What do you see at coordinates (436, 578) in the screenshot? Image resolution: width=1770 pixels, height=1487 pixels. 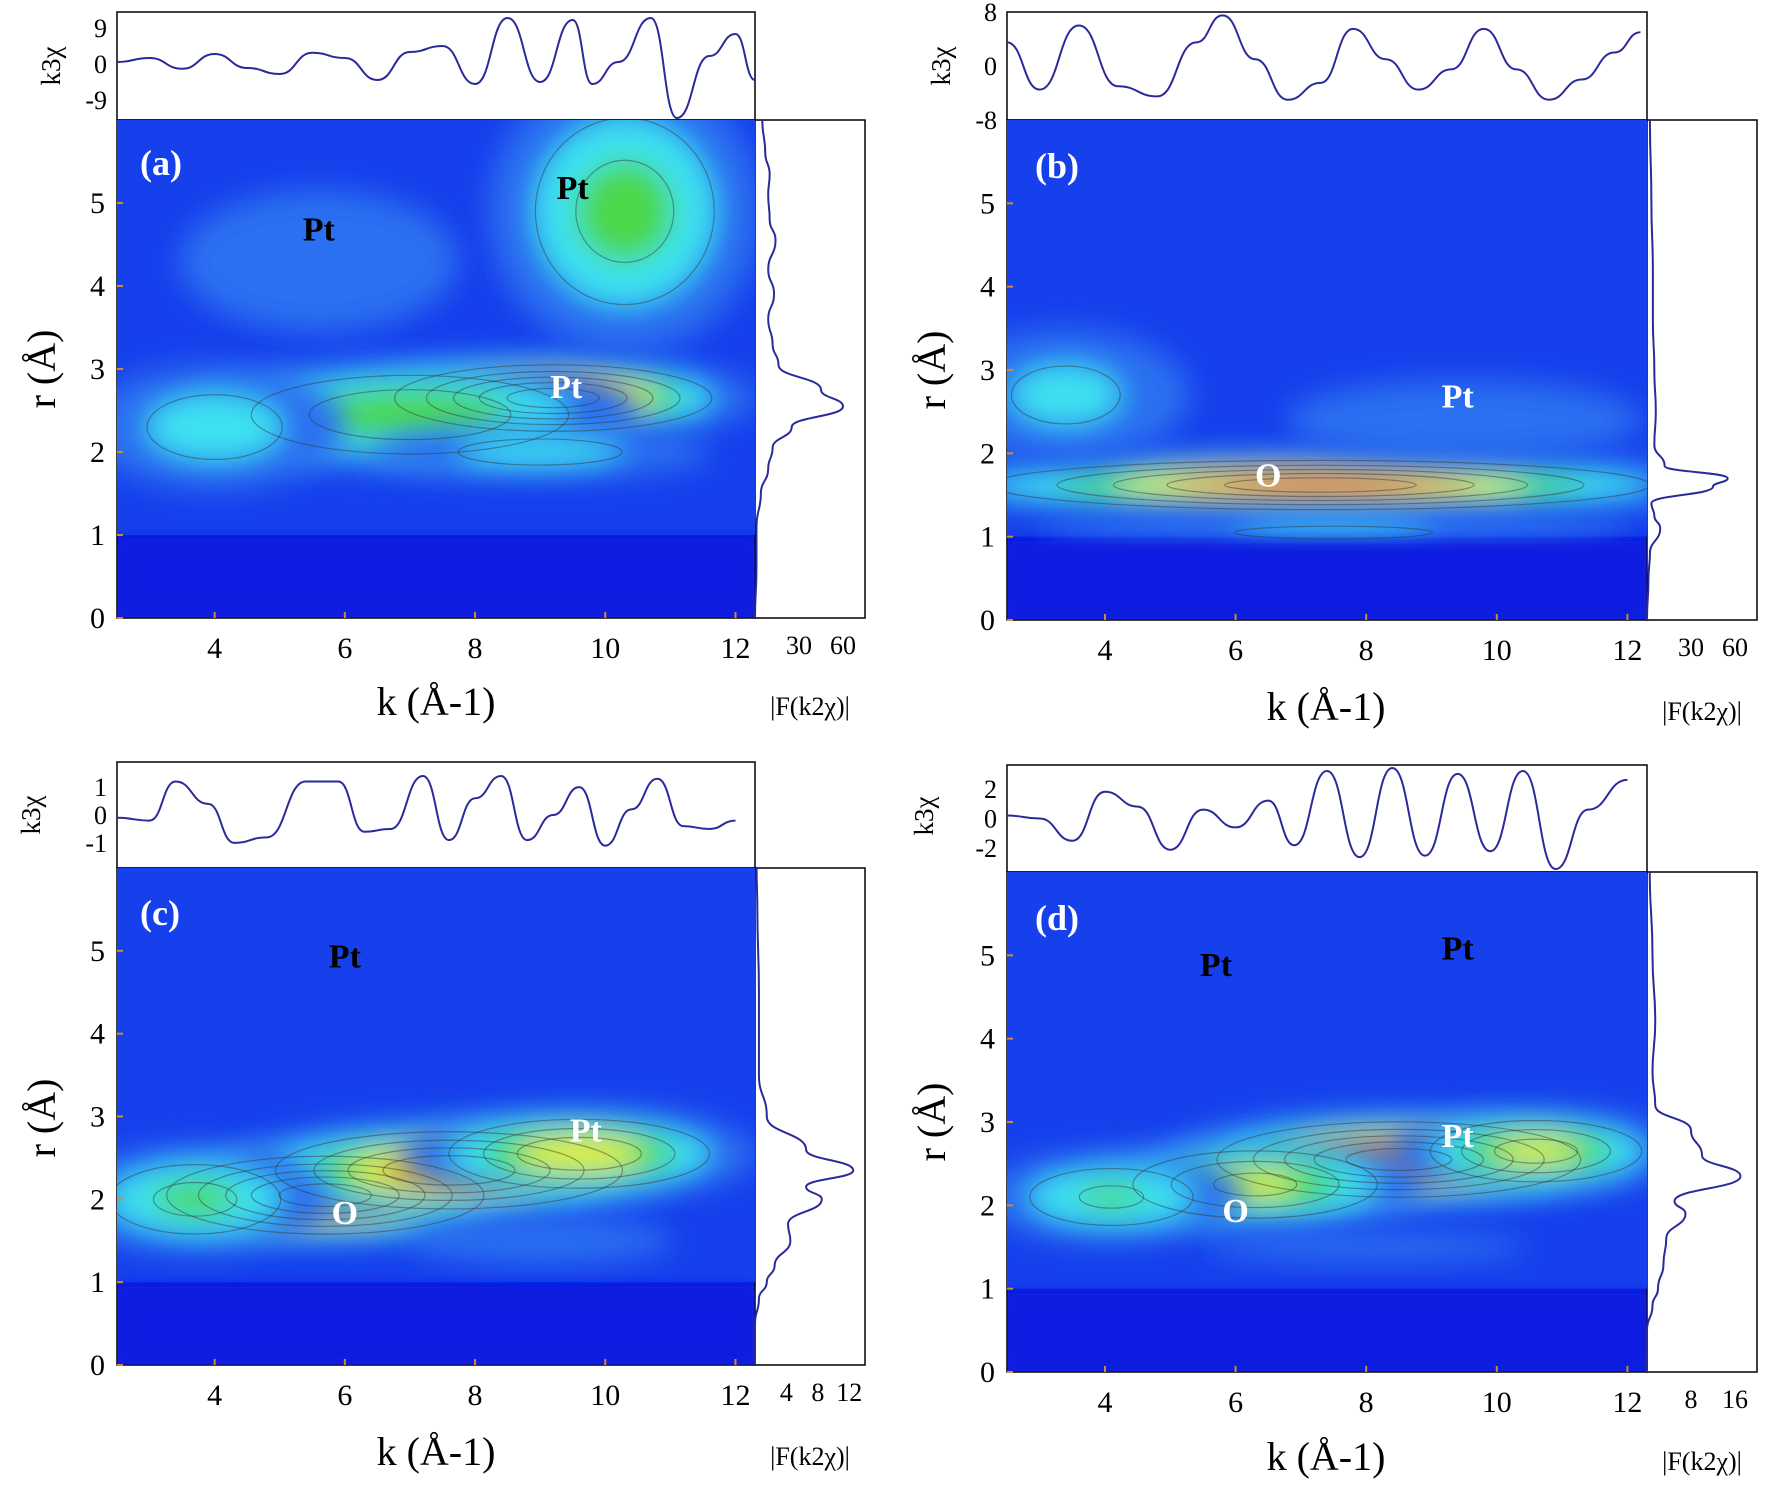 I see `low-r-band` at bounding box center [436, 578].